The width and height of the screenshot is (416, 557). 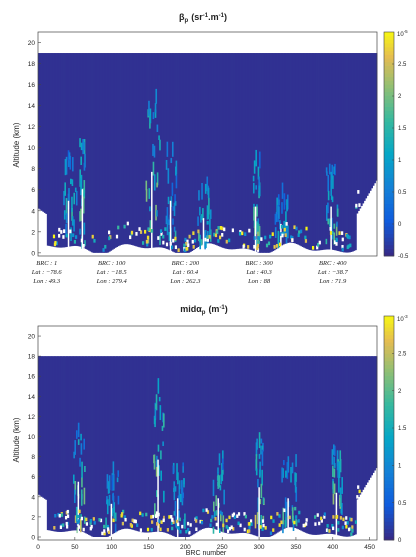 I want to click on bottom-xlabel: BRC number, so click(x=206, y=553).